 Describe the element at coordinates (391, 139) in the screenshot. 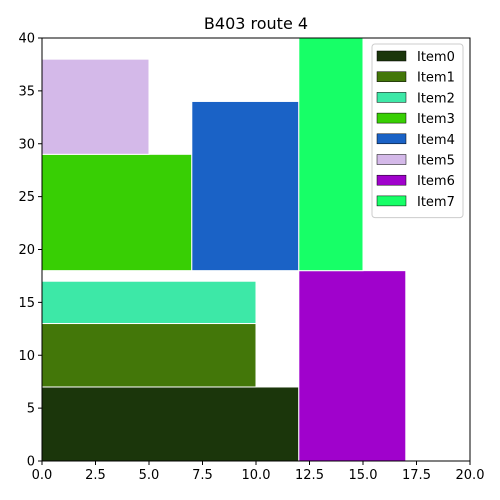

I see `legend-swatch-item4` at that location.